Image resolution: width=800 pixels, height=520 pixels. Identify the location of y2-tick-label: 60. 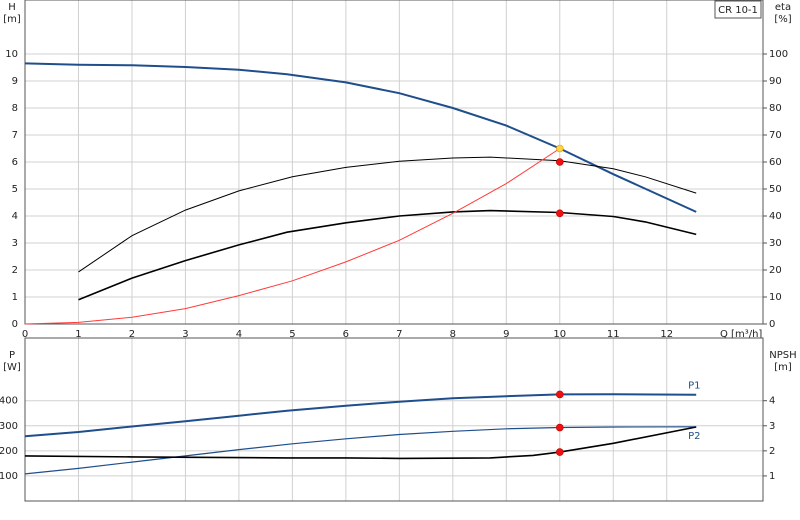
(775, 162).